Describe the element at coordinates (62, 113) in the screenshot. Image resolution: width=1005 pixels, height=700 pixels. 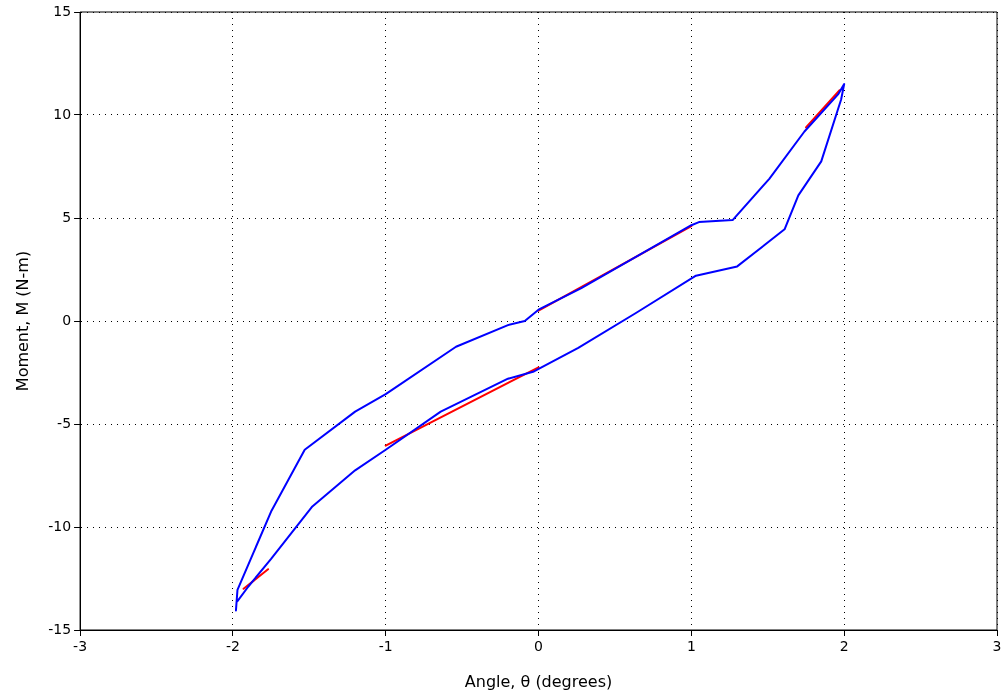
I see `y-tick-label: 10` at that location.